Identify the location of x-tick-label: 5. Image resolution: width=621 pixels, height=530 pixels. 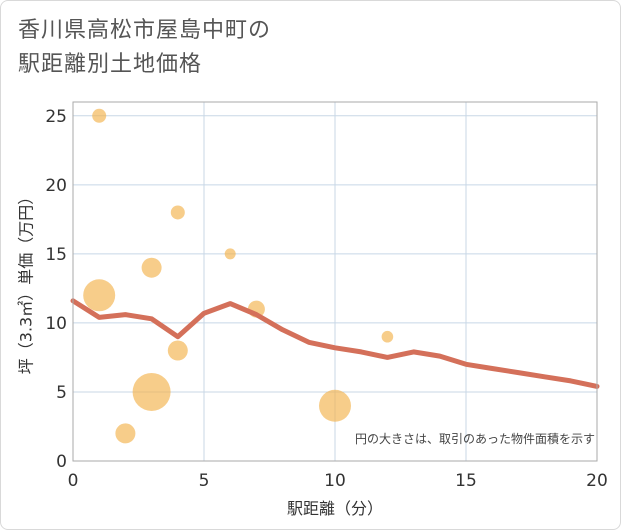
(204, 481).